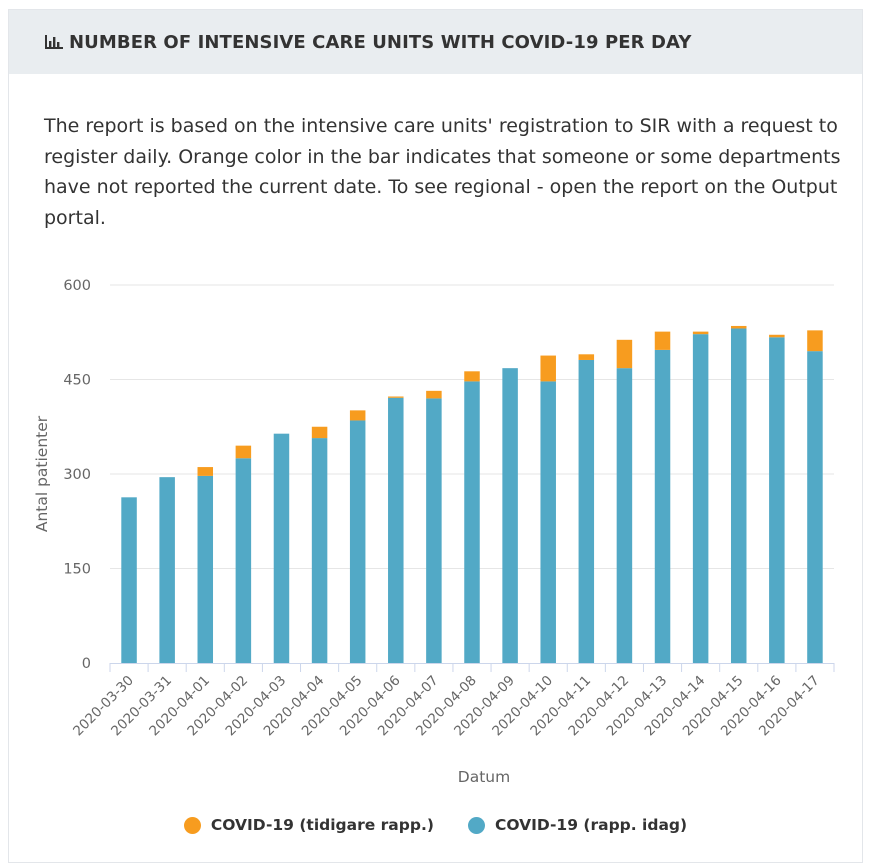  I want to click on y-tick-label: 0, so click(86, 664).